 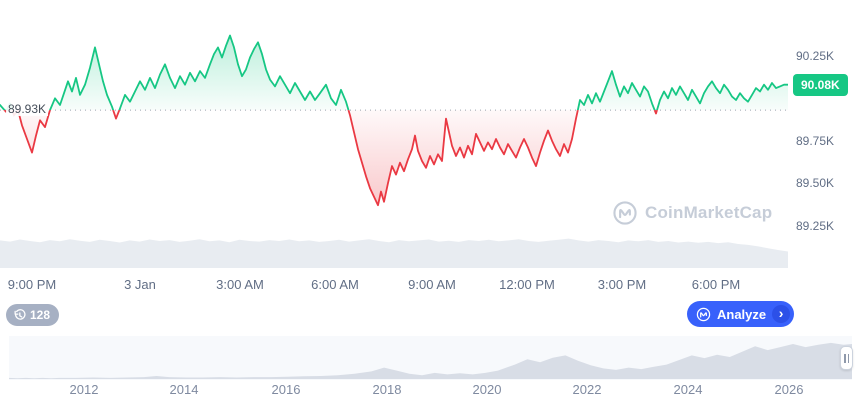 I want to click on year-tick-label: 2026, so click(x=789, y=389).